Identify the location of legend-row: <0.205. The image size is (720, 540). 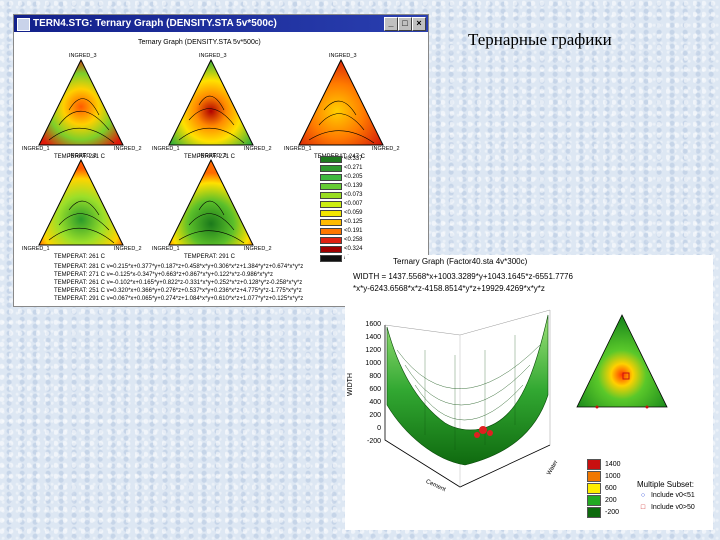
(345, 177).